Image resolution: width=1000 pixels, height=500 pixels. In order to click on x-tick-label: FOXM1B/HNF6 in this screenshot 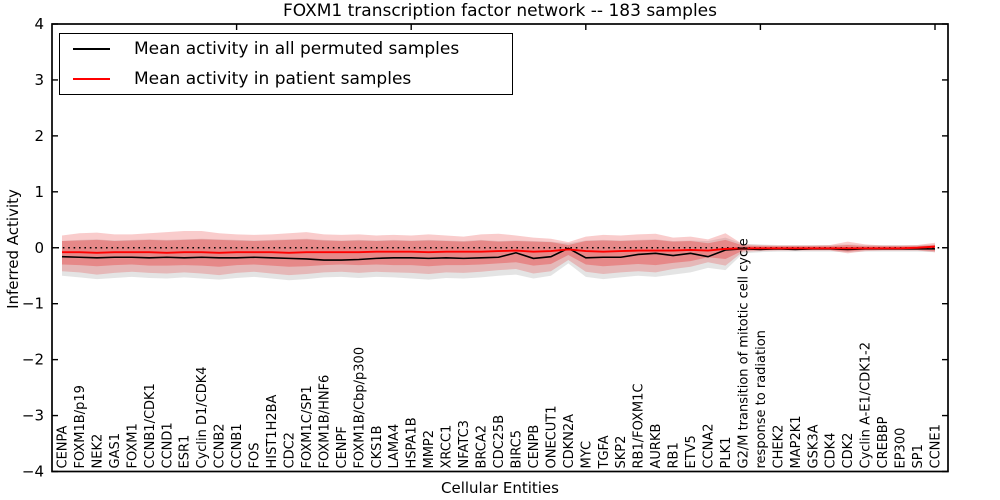, I will do `click(324, 422)`.